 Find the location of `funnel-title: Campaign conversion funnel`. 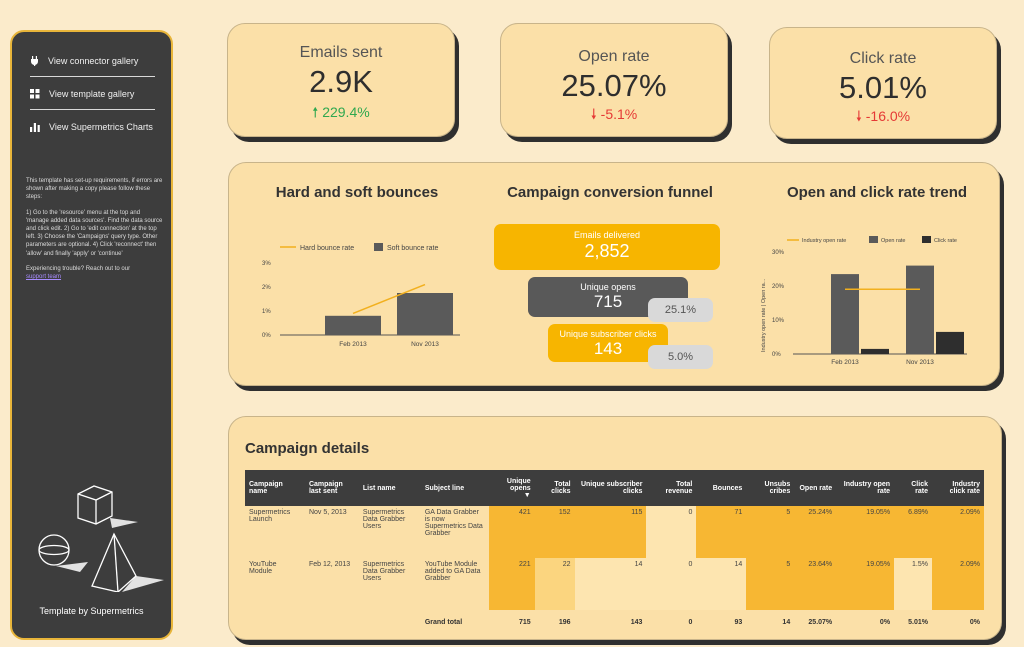

funnel-title: Campaign conversion funnel is located at coordinates (610, 192).